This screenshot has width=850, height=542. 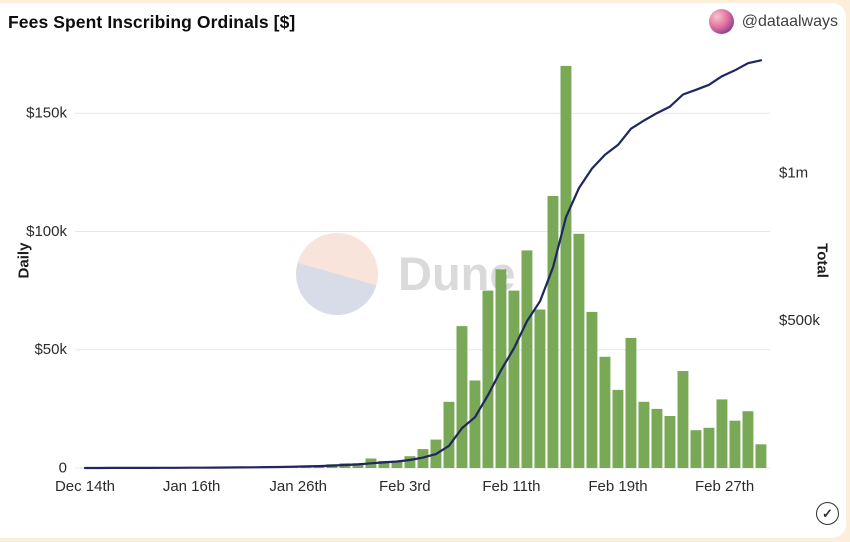 What do you see at coordinates (617, 486) in the screenshot?
I see `x-axis-tick-label: Feb 19th` at bounding box center [617, 486].